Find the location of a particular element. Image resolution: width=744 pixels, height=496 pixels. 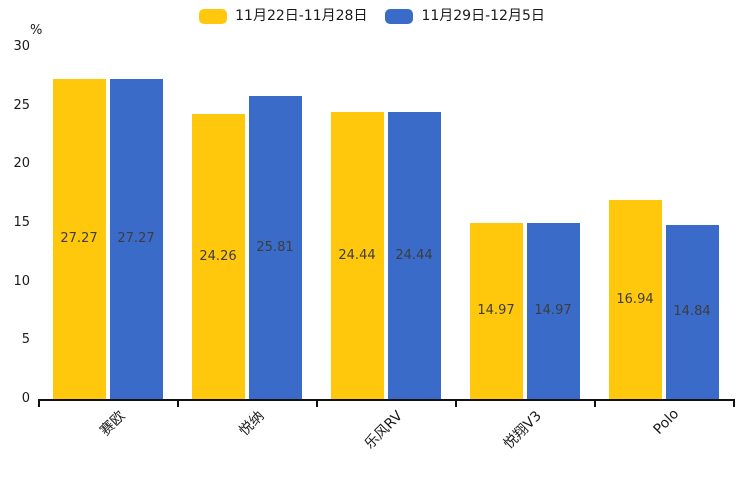

legend-swatch-week1 is located at coordinates (213, 16).